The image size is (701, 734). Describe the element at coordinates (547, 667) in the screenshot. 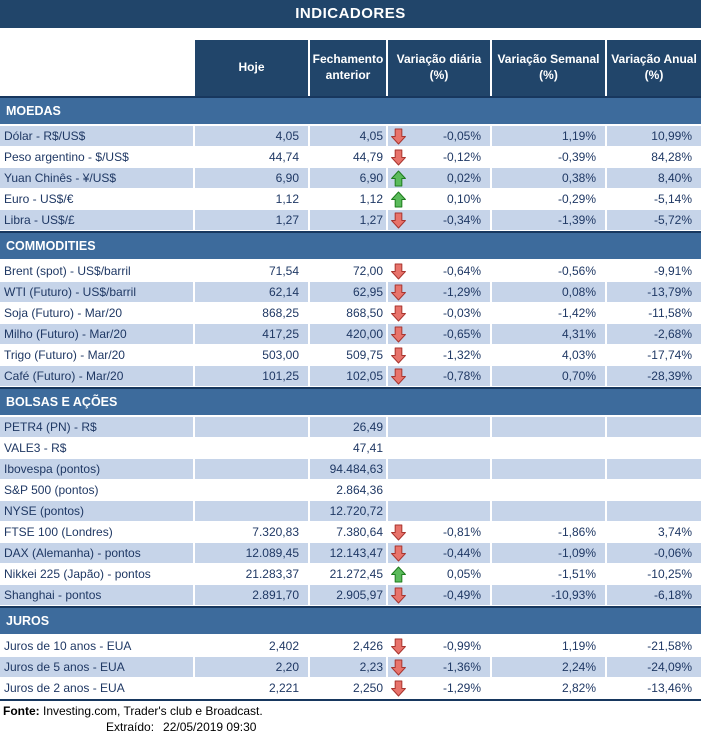

I see `cell-variacao-semanal: 2,24%` at that location.